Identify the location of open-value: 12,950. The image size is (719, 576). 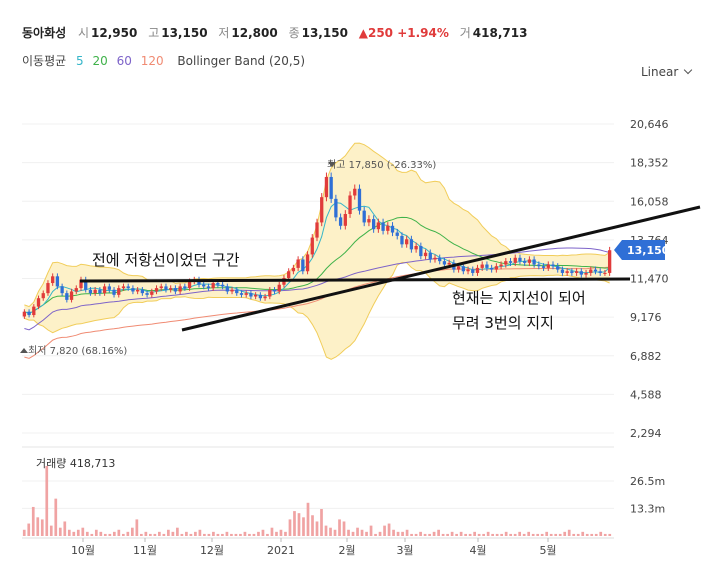
(114, 33).